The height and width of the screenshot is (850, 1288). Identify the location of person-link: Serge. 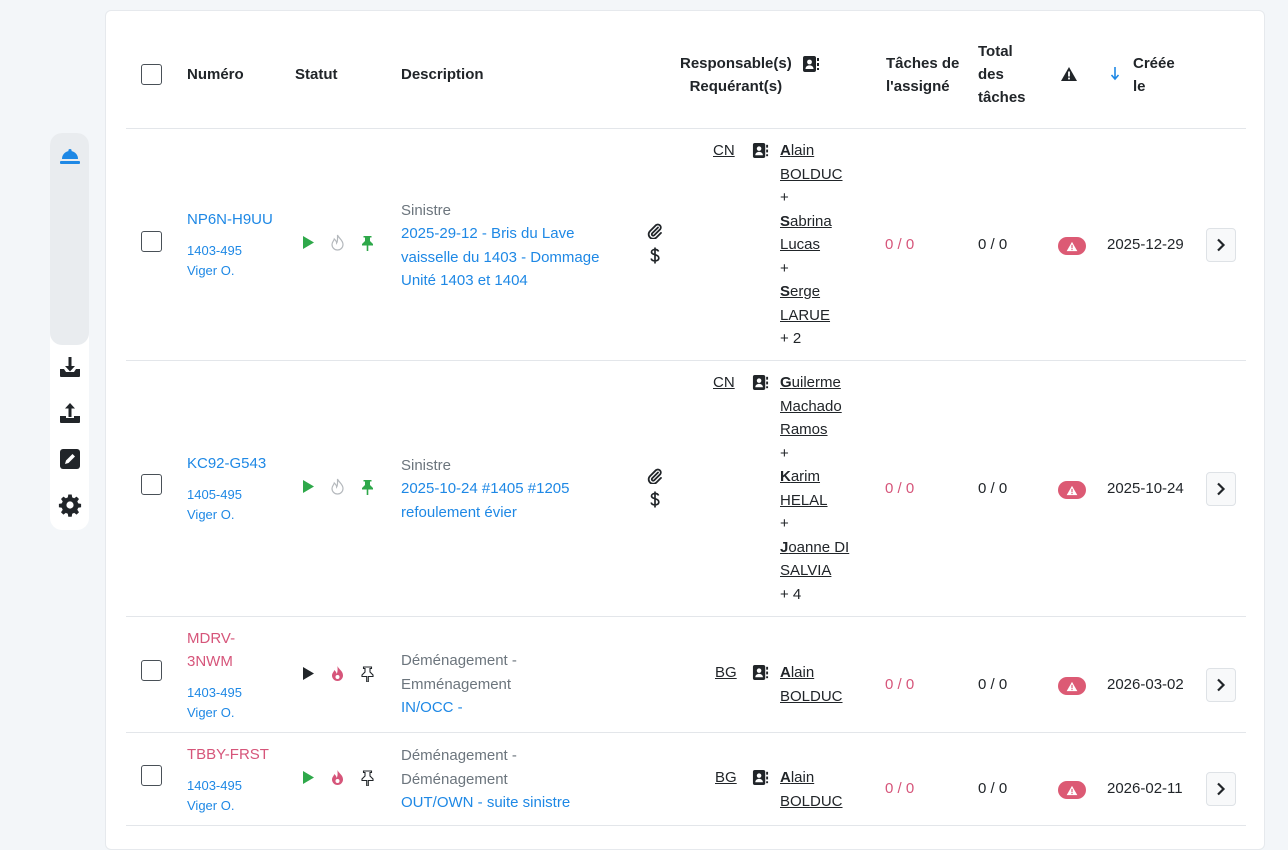
(811, 292).